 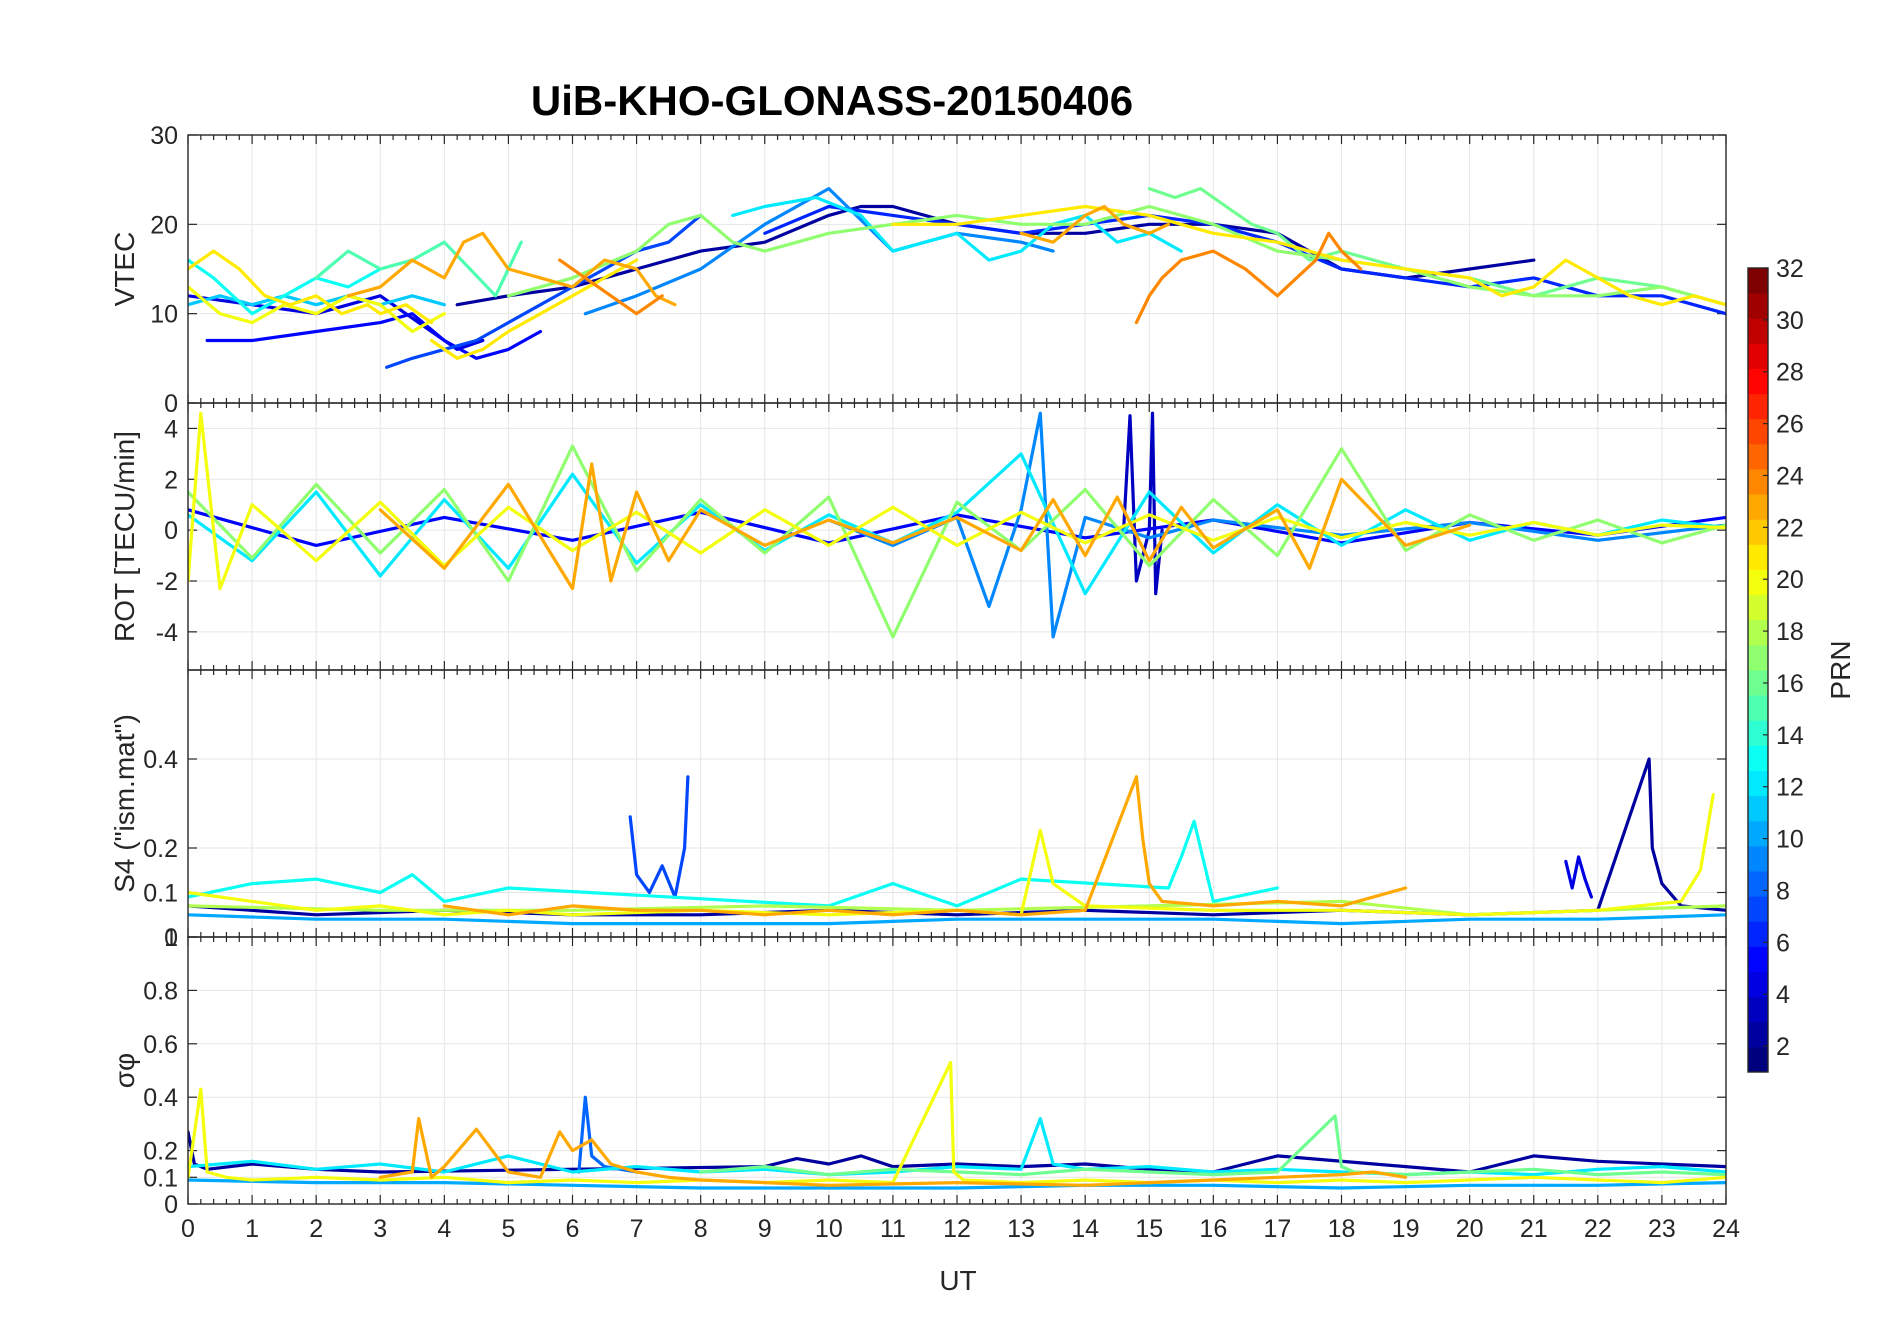 What do you see at coordinates (1790, 528) in the screenshot?
I see `colorbar-tick-label: 22` at bounding box center [1790, 528].